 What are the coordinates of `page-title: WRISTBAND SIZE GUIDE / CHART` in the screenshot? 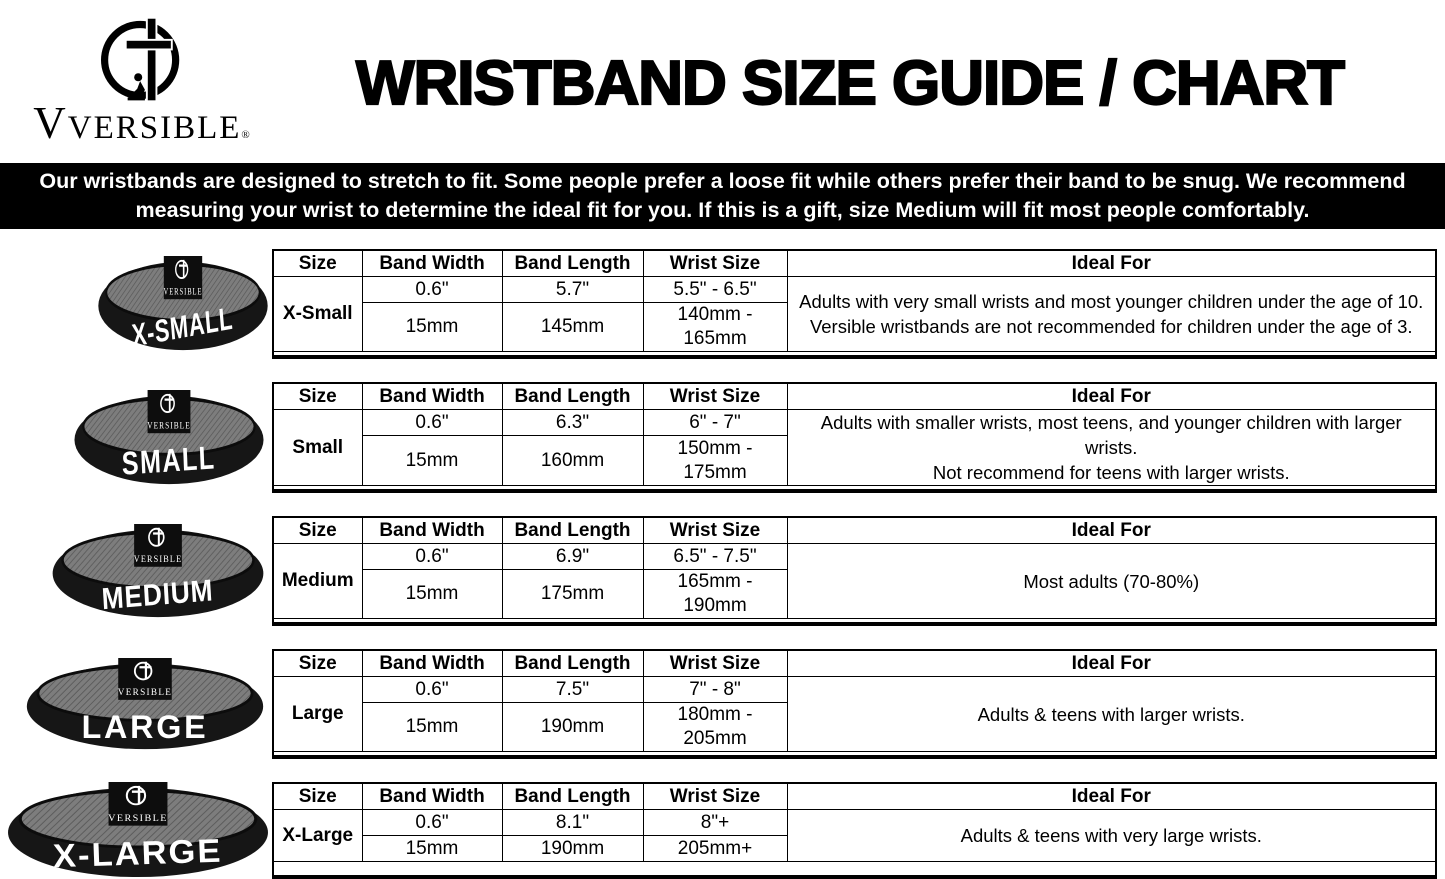 It's located at (850, 83).